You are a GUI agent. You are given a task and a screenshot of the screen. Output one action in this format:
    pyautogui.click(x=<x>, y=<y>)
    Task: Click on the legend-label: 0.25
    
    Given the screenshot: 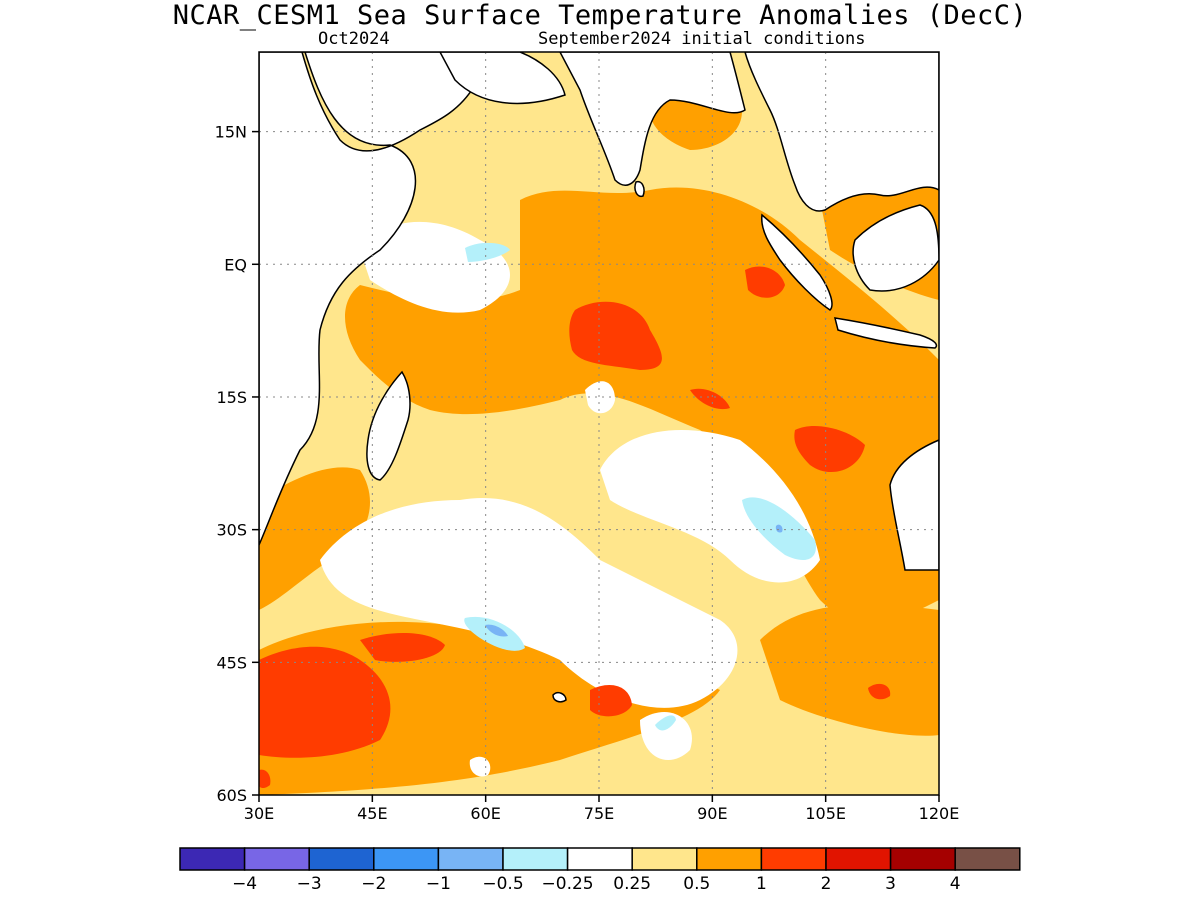 What is the action you would take?
    pyautogui.click(x=632, y=884)
    